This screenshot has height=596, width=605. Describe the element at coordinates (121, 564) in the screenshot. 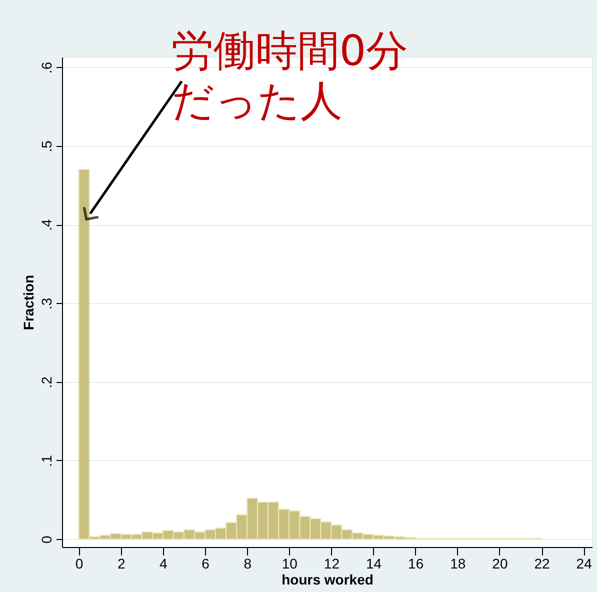

I see `x-tick-label: 2` at that location.